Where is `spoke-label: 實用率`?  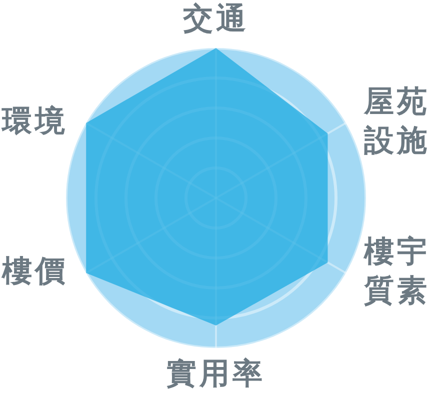 spoke-label: 實用率 is located at coordinates (216, 374).